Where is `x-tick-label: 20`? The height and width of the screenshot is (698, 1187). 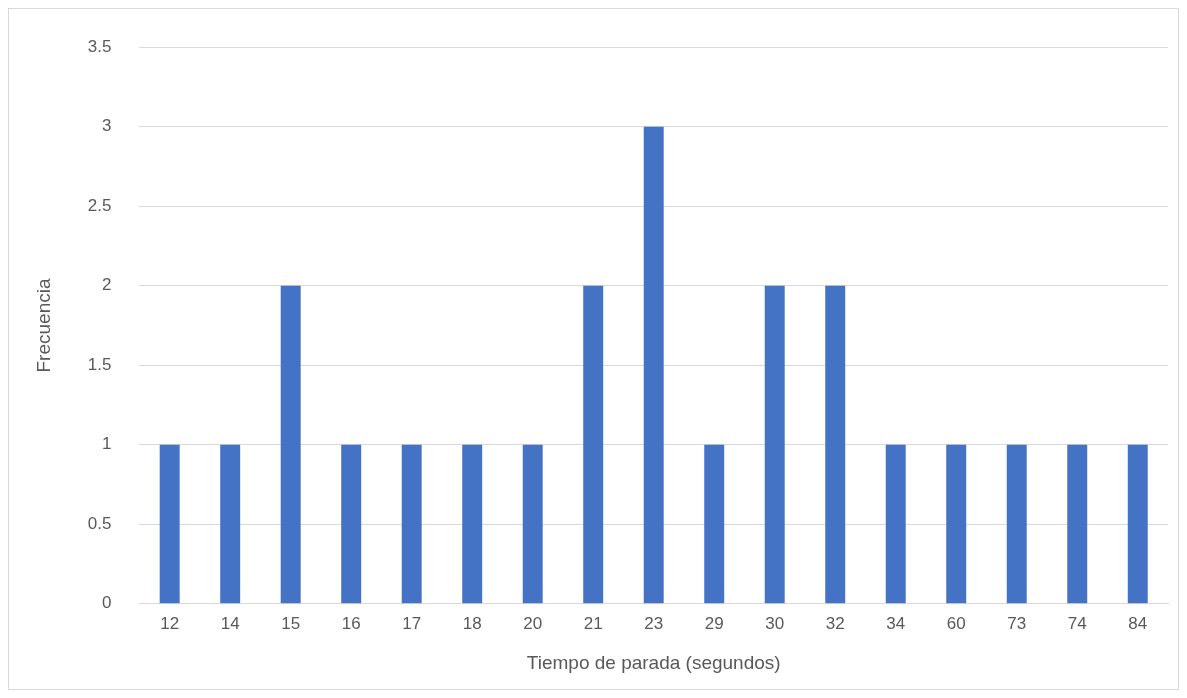
x-tick-label: 20 is located at coordinates (533, 623).